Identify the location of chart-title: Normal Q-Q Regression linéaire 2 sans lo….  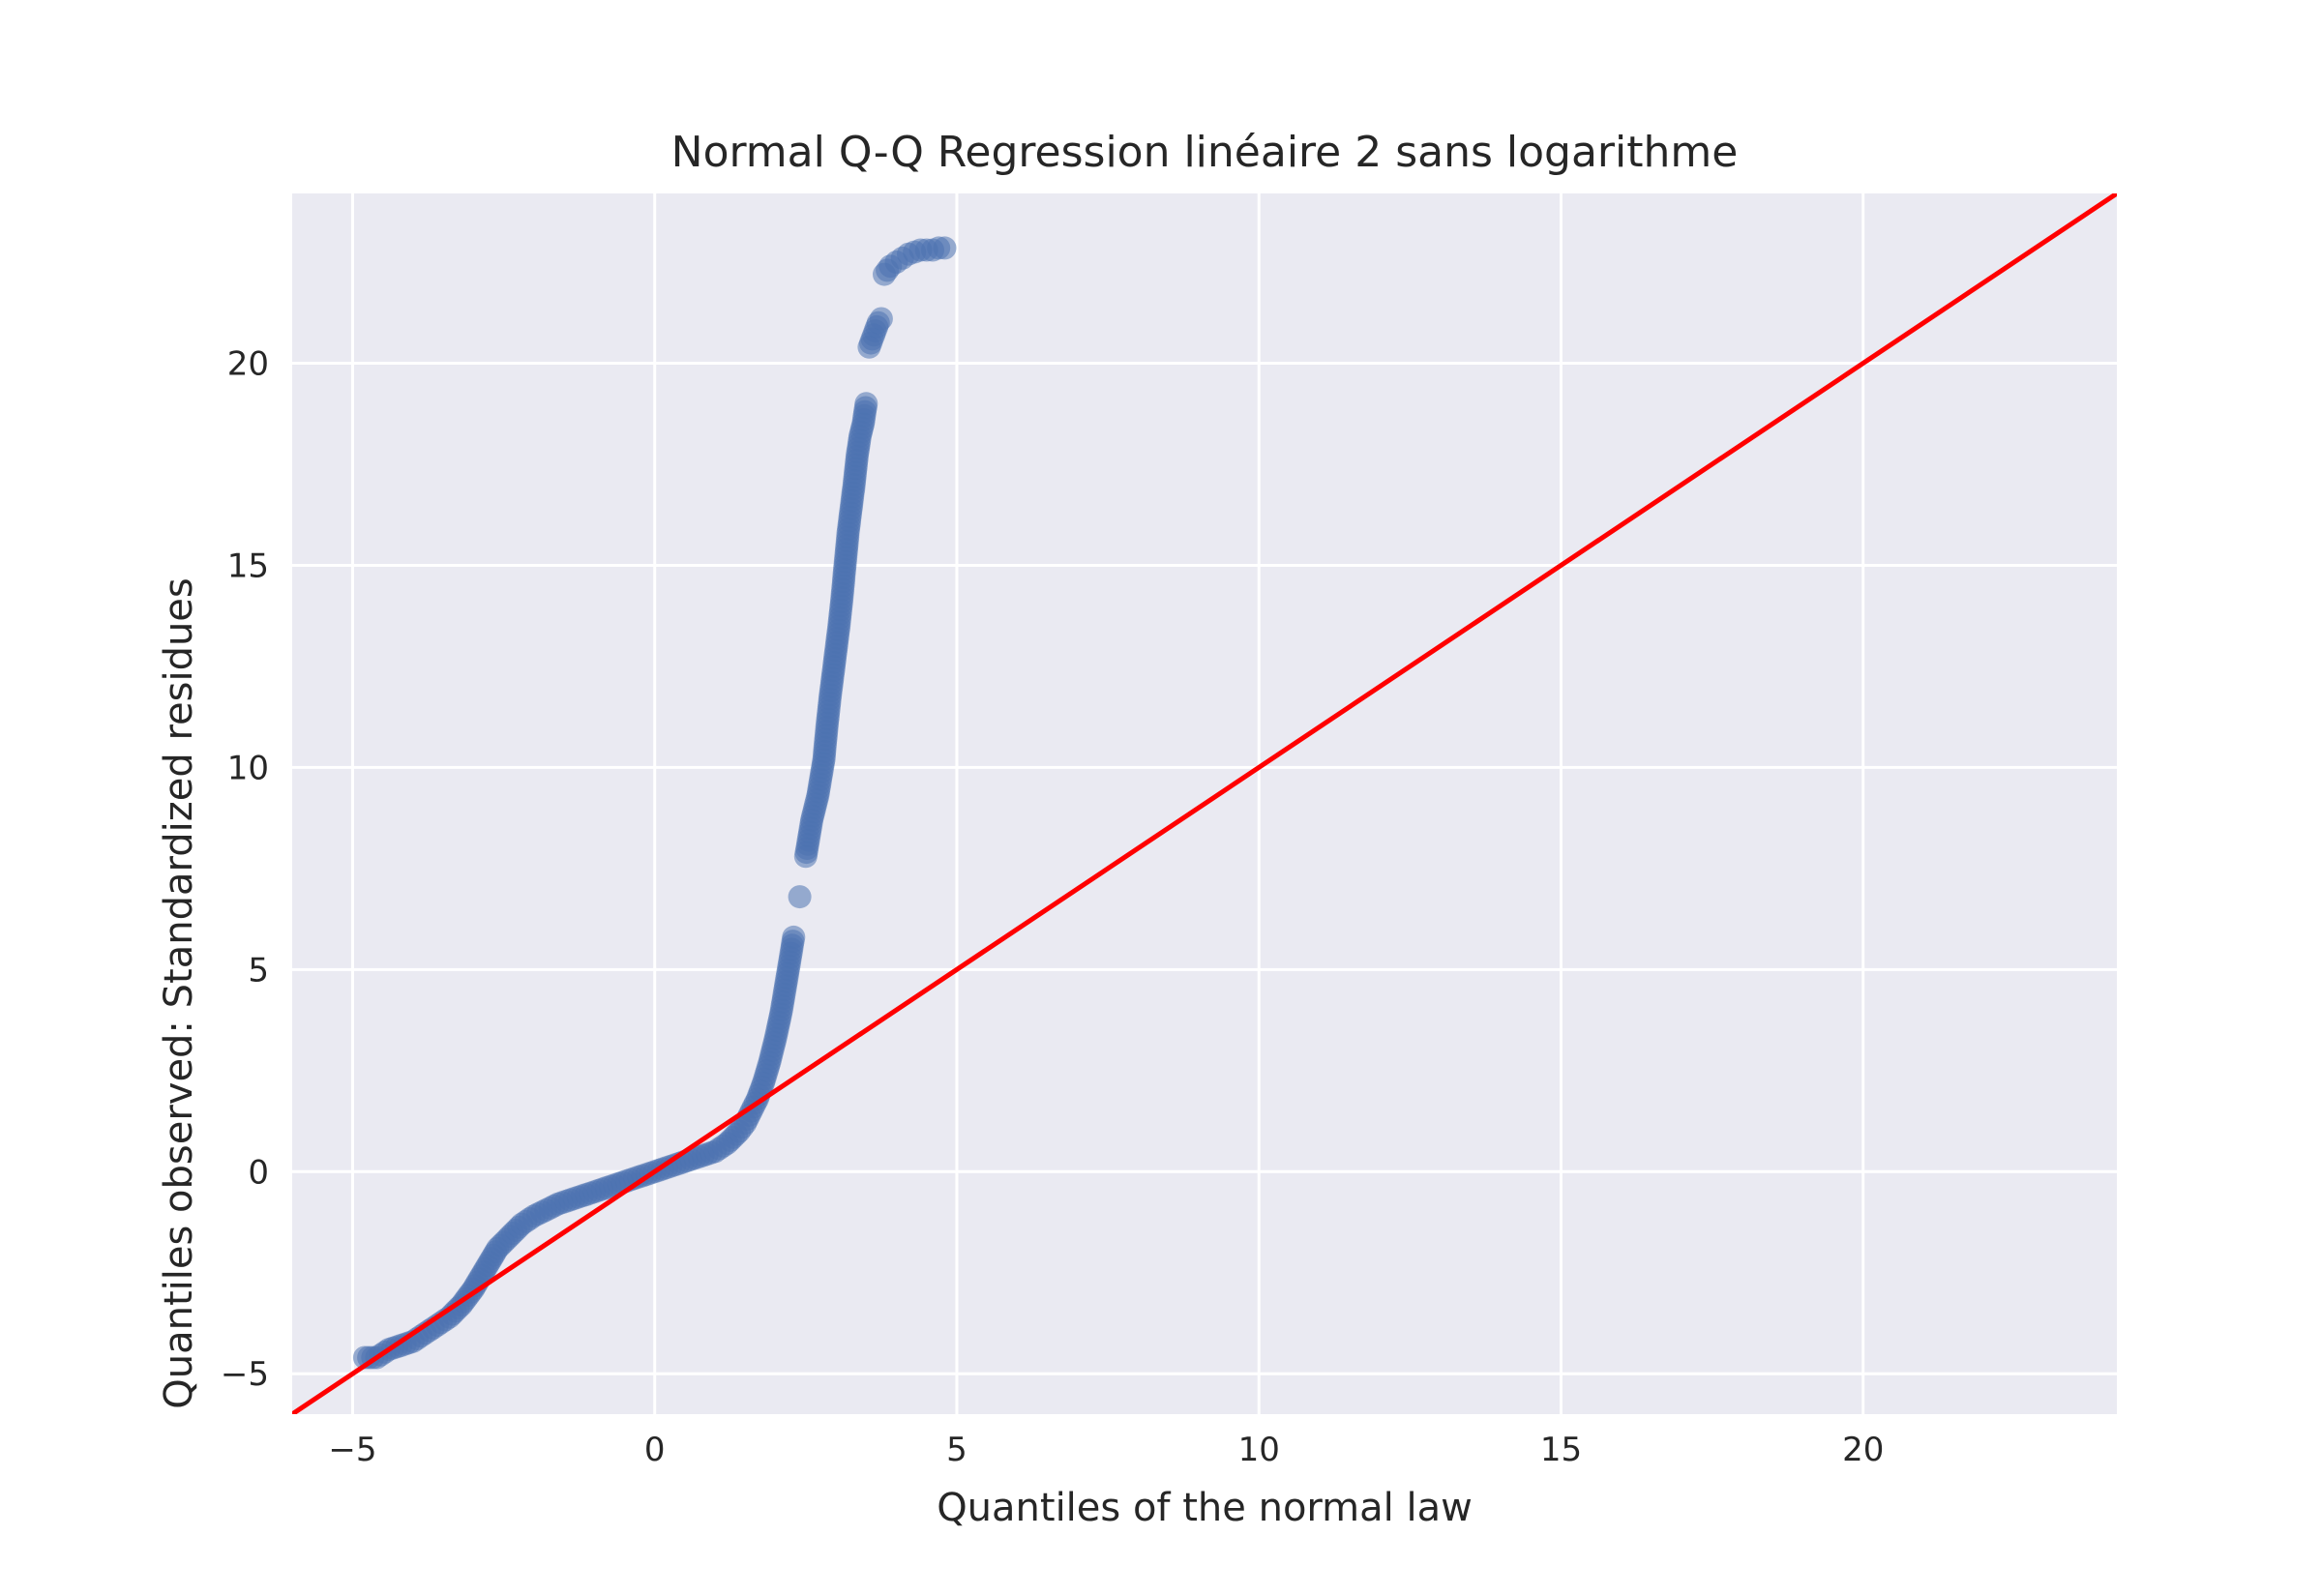
(1205, 152).